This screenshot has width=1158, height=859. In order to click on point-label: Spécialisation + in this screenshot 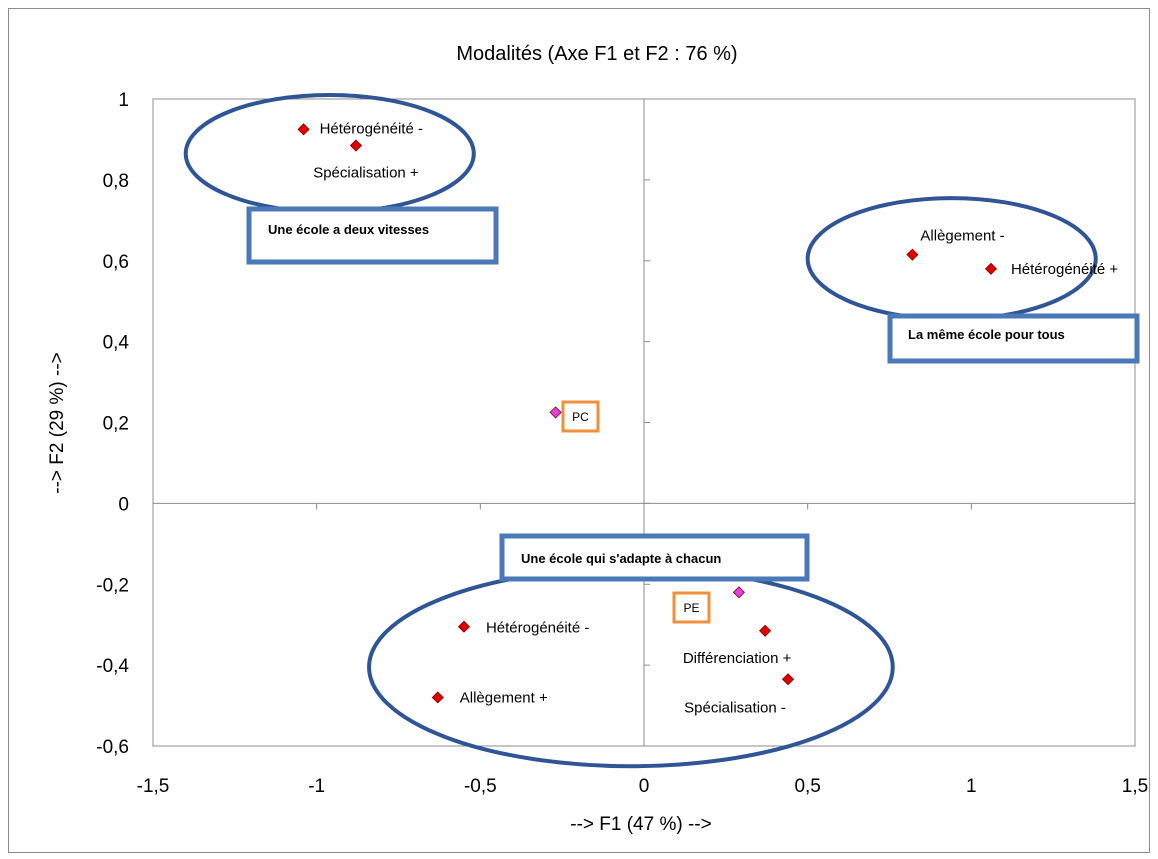, I will do `click(366, 173)`.